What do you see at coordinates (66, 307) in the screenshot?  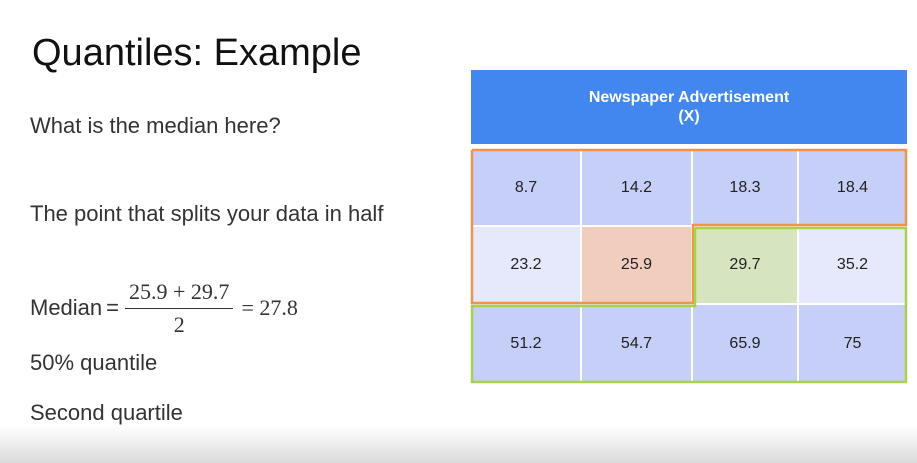 I see `formula-label: Median` at bounding box center [66, 307].